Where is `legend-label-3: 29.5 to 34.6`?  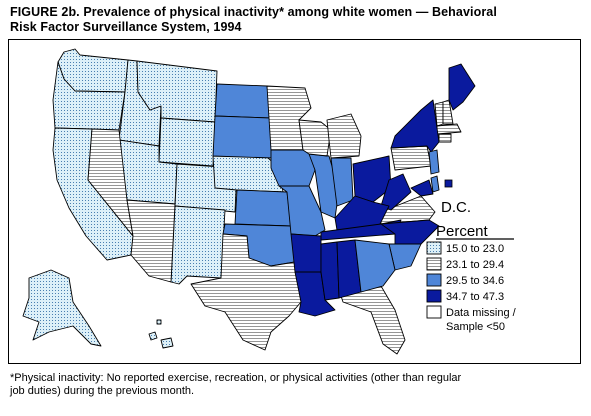
legend-label-3: 29.5 to 34.6 is located at coordinates (475, 281).